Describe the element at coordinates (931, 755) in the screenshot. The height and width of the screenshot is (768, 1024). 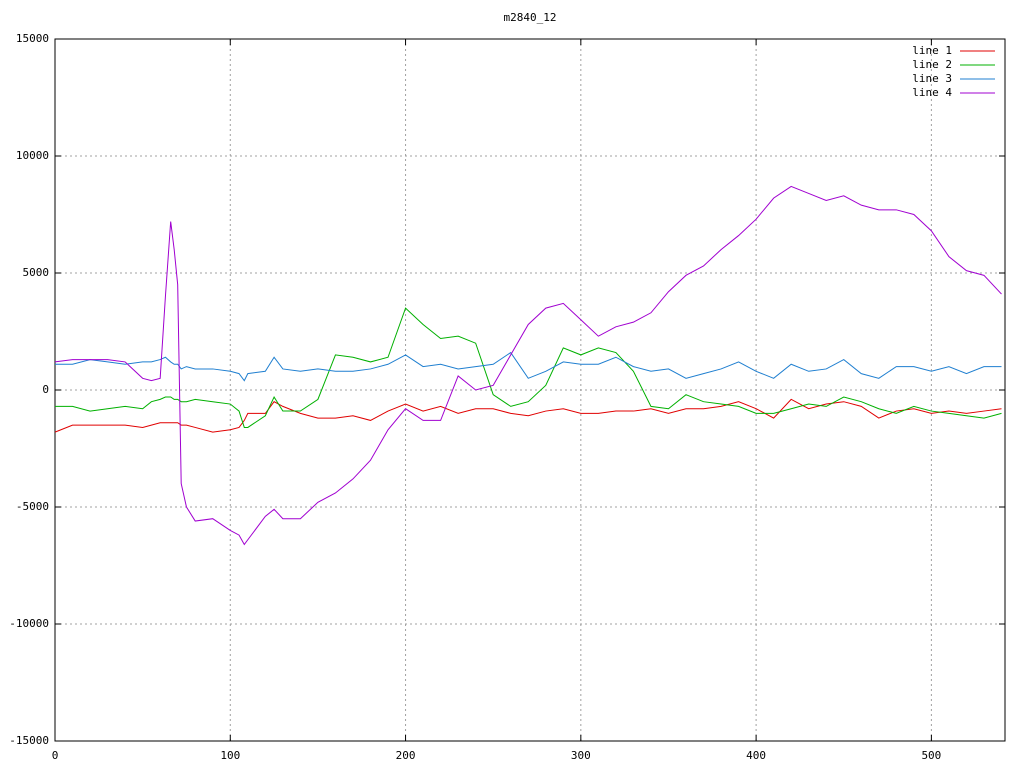
I see `x-tick-label: 500` at that location.